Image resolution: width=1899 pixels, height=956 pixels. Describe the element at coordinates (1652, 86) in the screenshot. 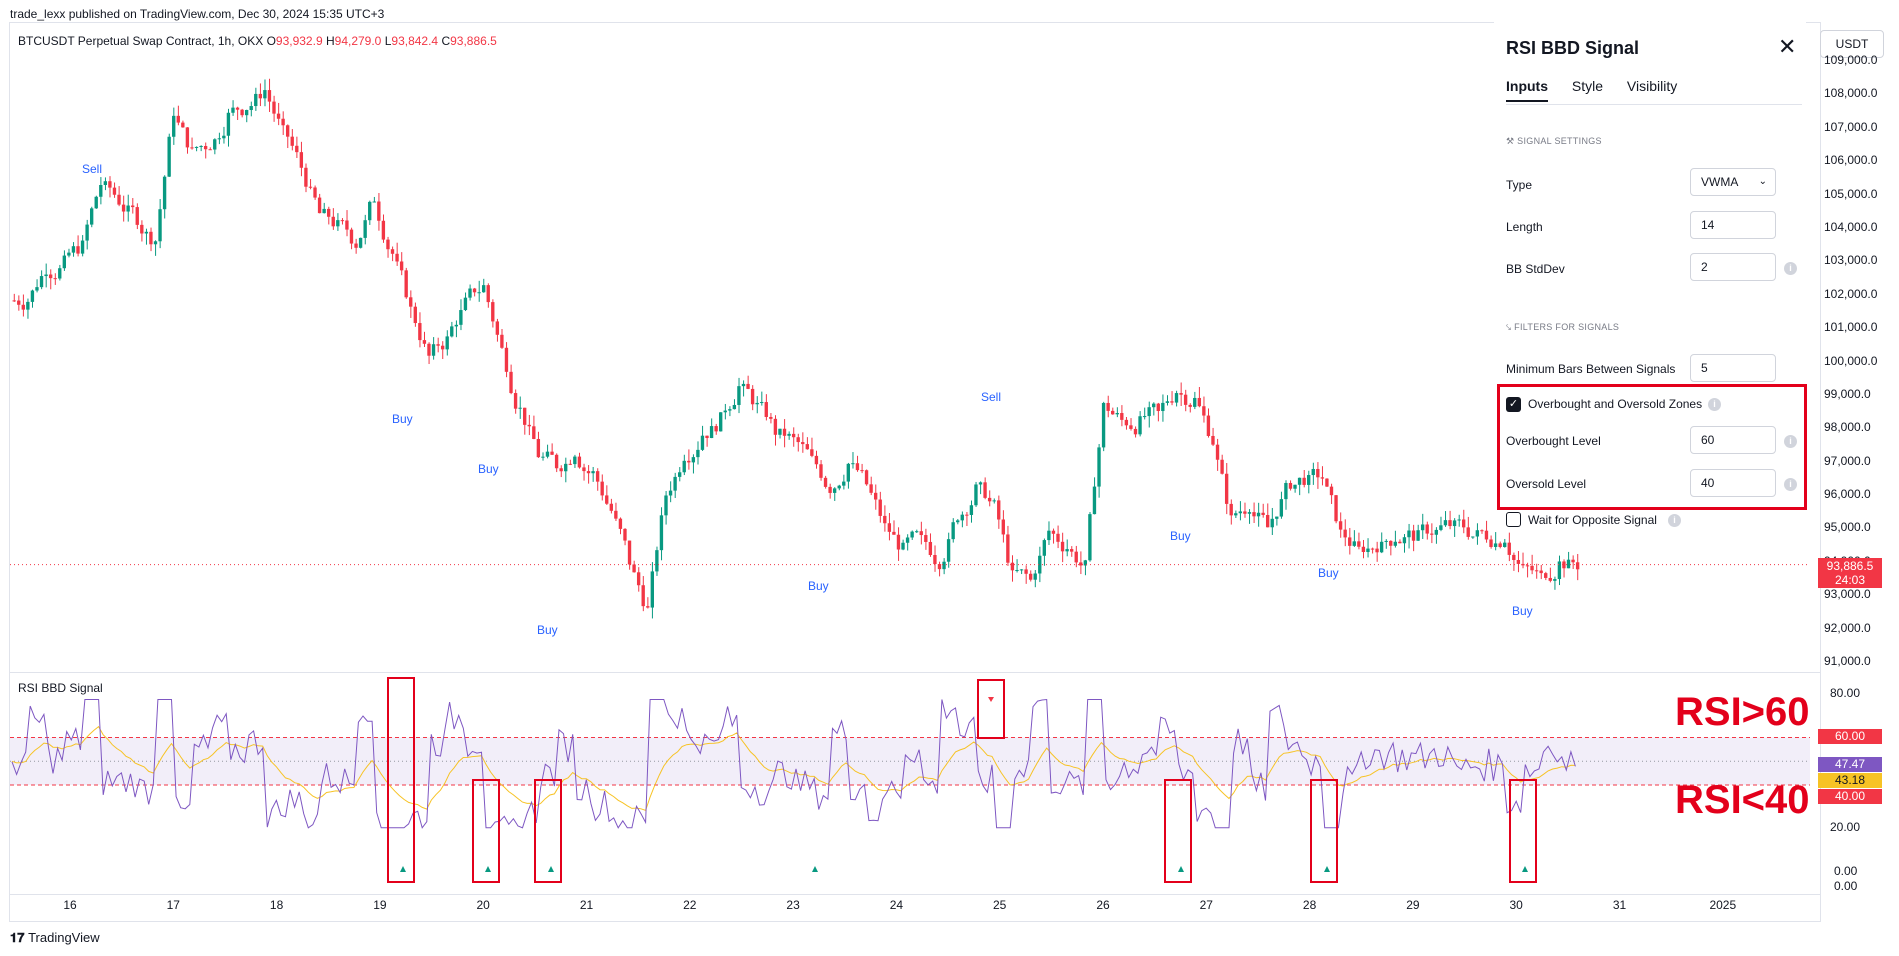

I see `tab-visibility: Visibility` at that location.